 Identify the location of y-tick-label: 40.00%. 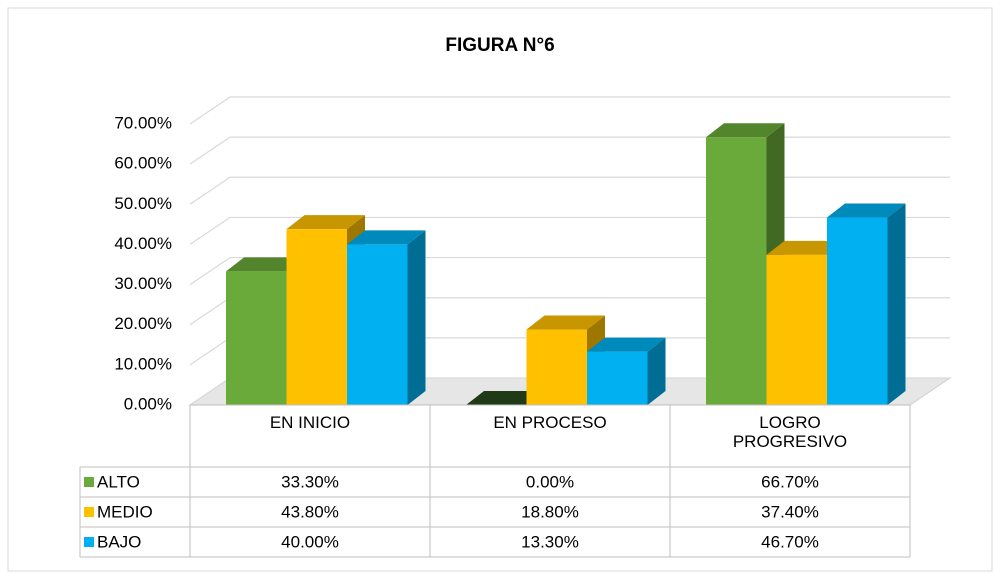
(143, 243).